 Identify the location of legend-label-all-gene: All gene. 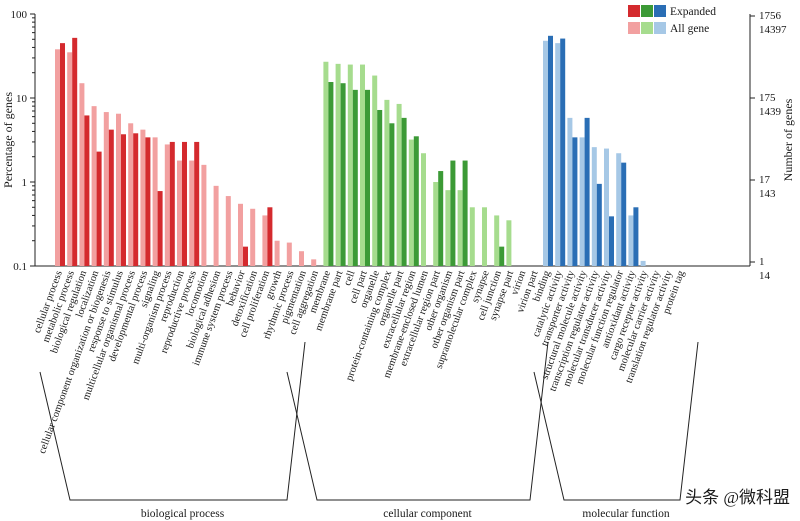
(689, 29).